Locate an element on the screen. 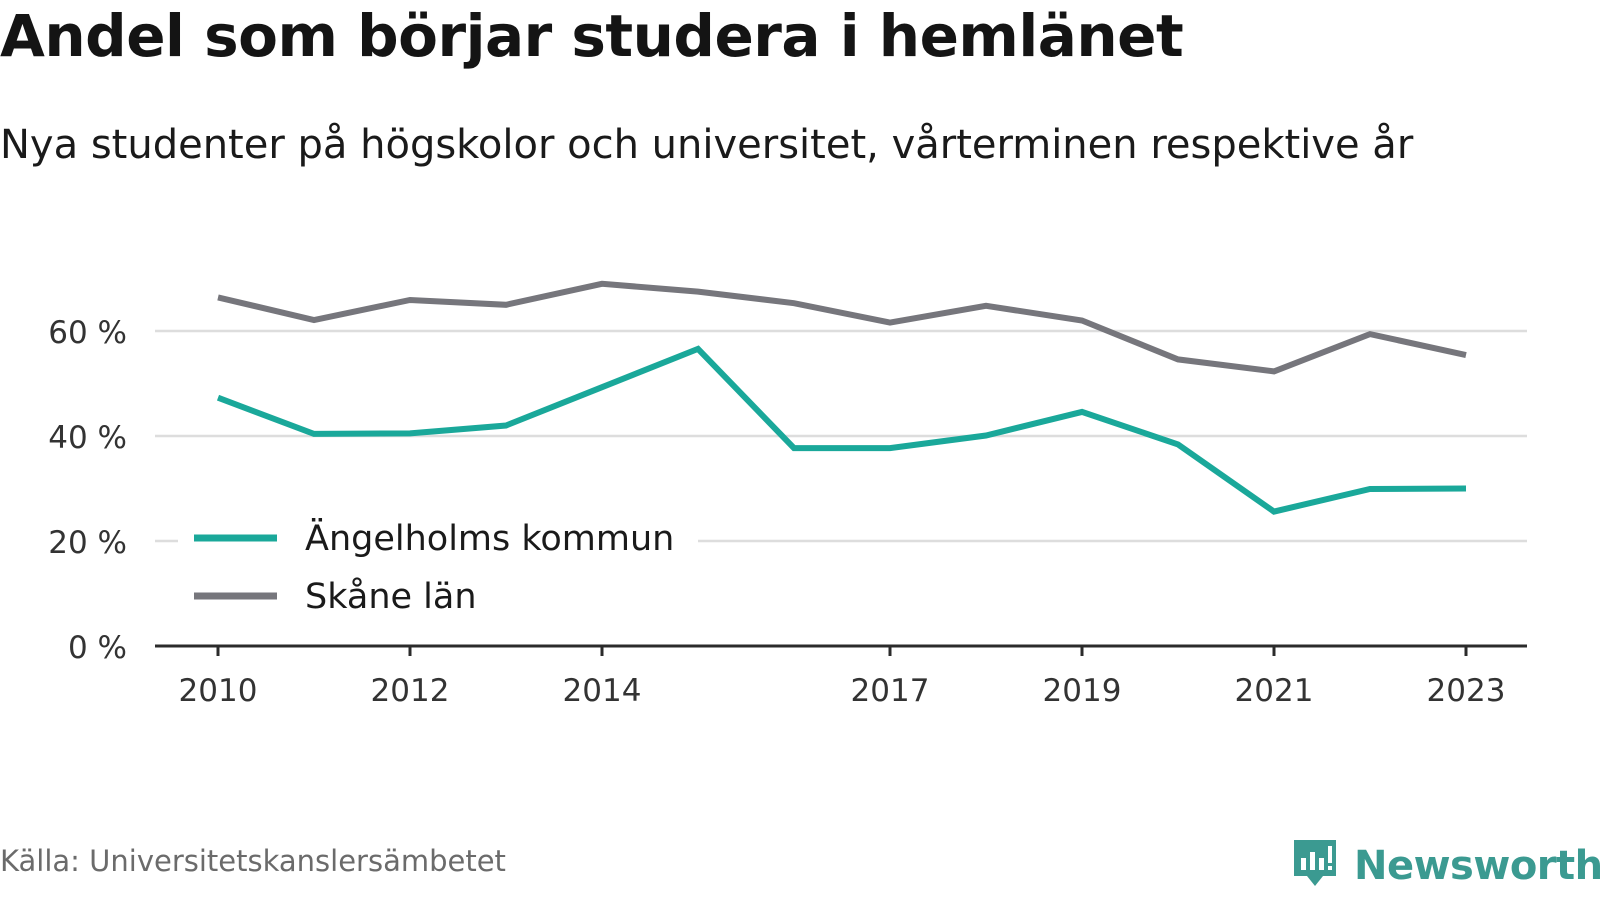  y-tick-label: 60 % is located at coordinates (87, 333).